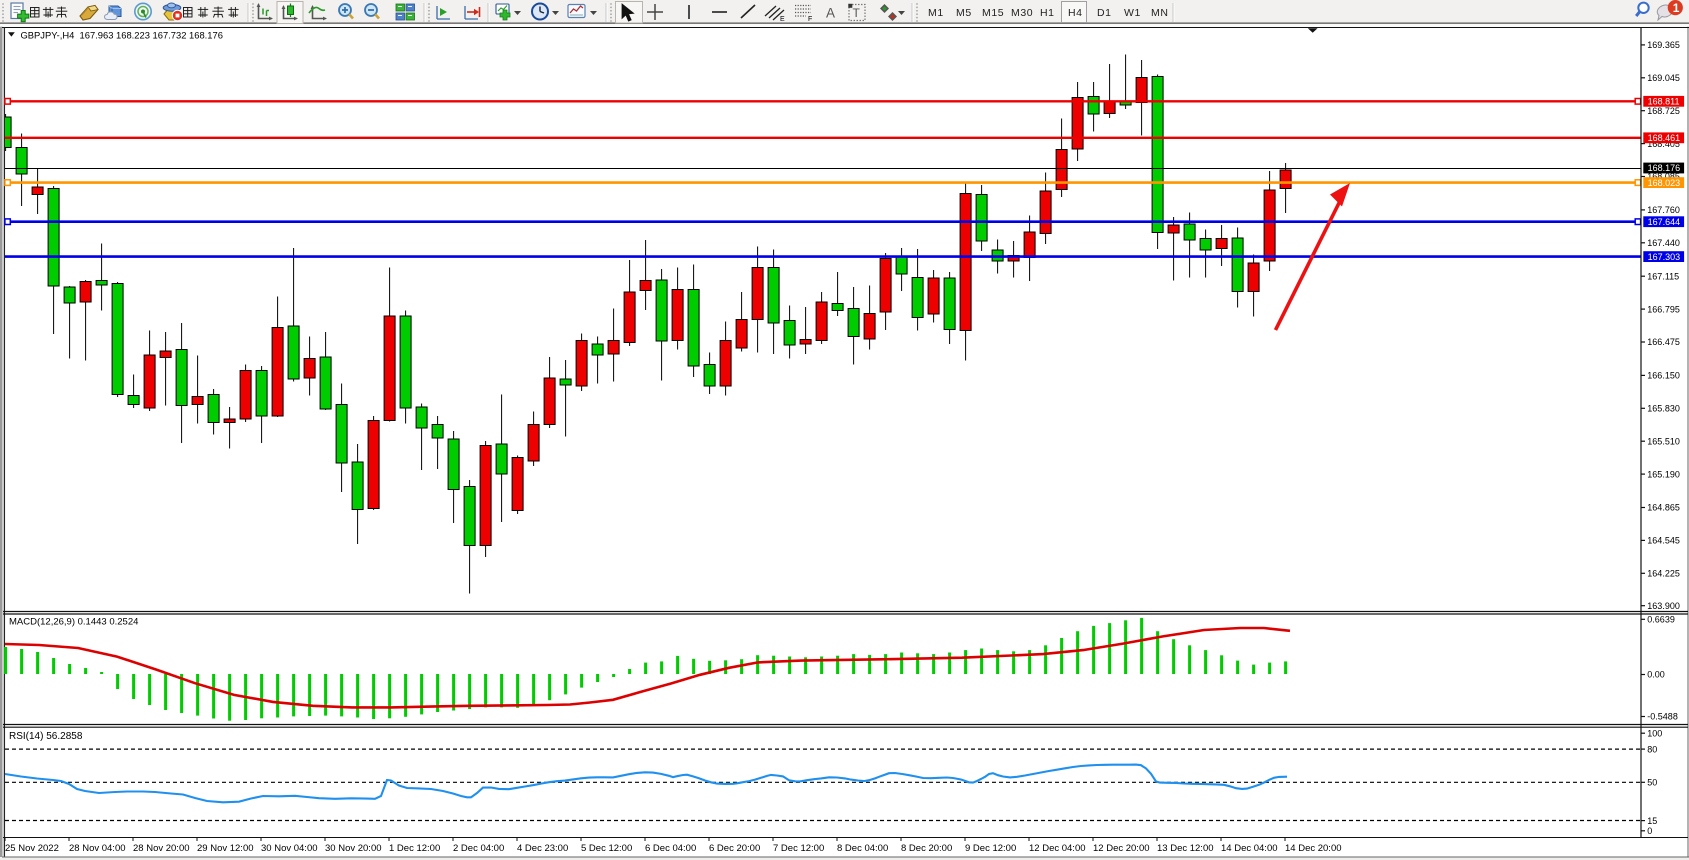 This screenshot has height=860, width=1689. Describe the element at coordinates (993, 13) in the screenshot. I see `svg-text: M15` at that location.